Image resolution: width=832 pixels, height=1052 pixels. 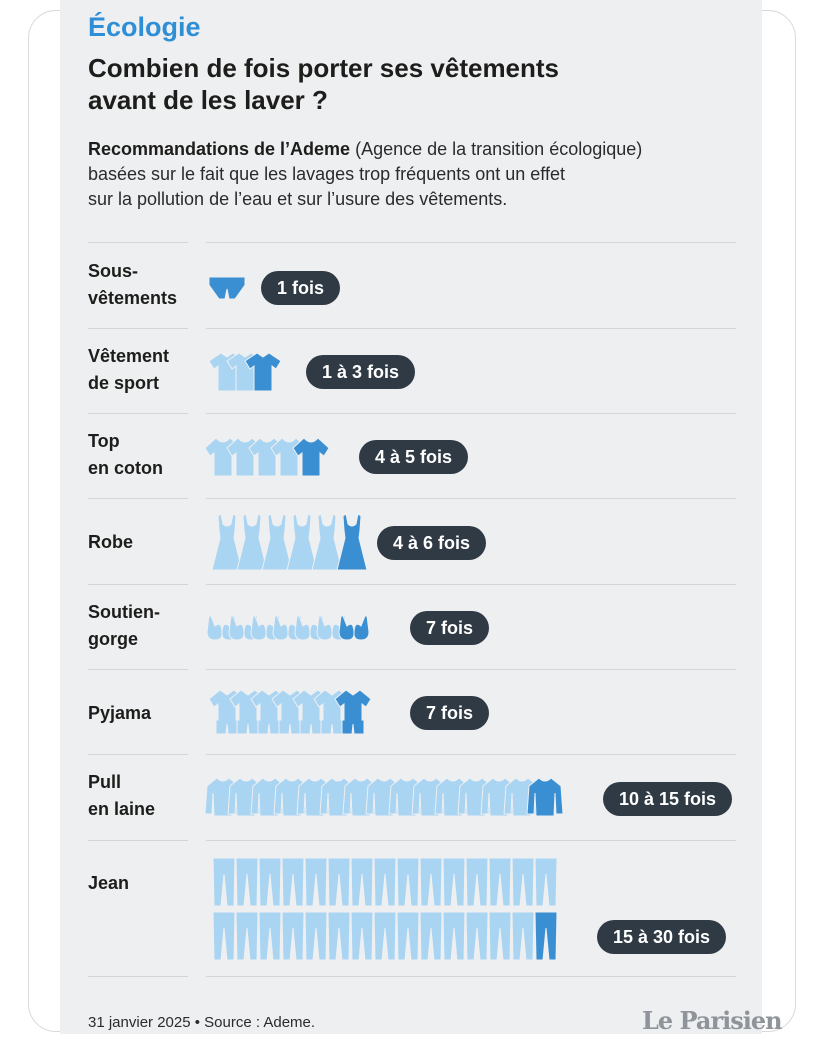 I want to click on pyjama-icon, so click(x=353, y=712).